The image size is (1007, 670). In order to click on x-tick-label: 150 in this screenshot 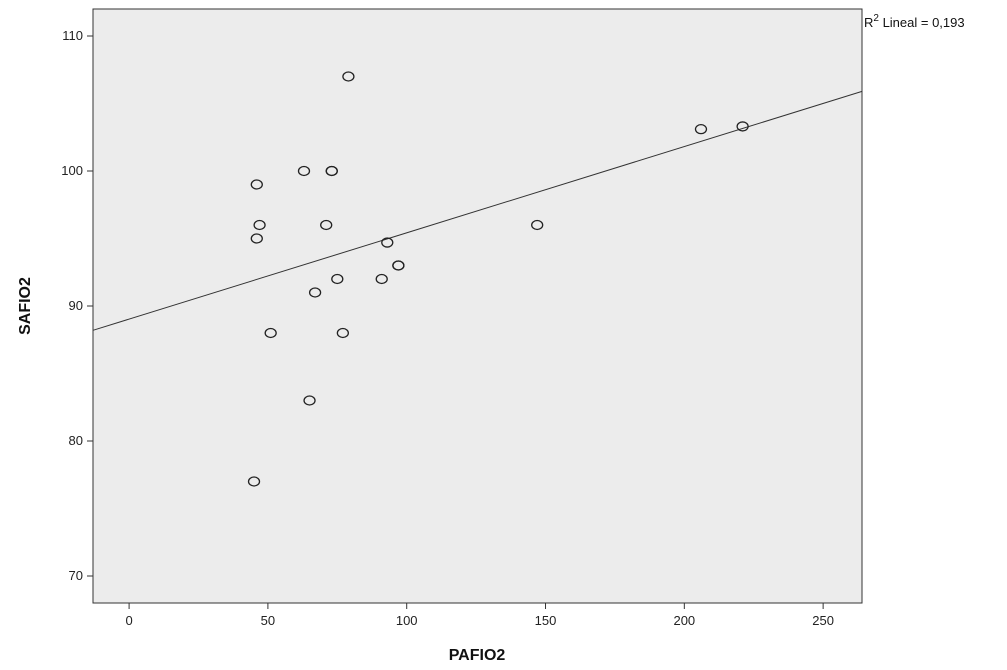, I will do `click(546, 620)`.